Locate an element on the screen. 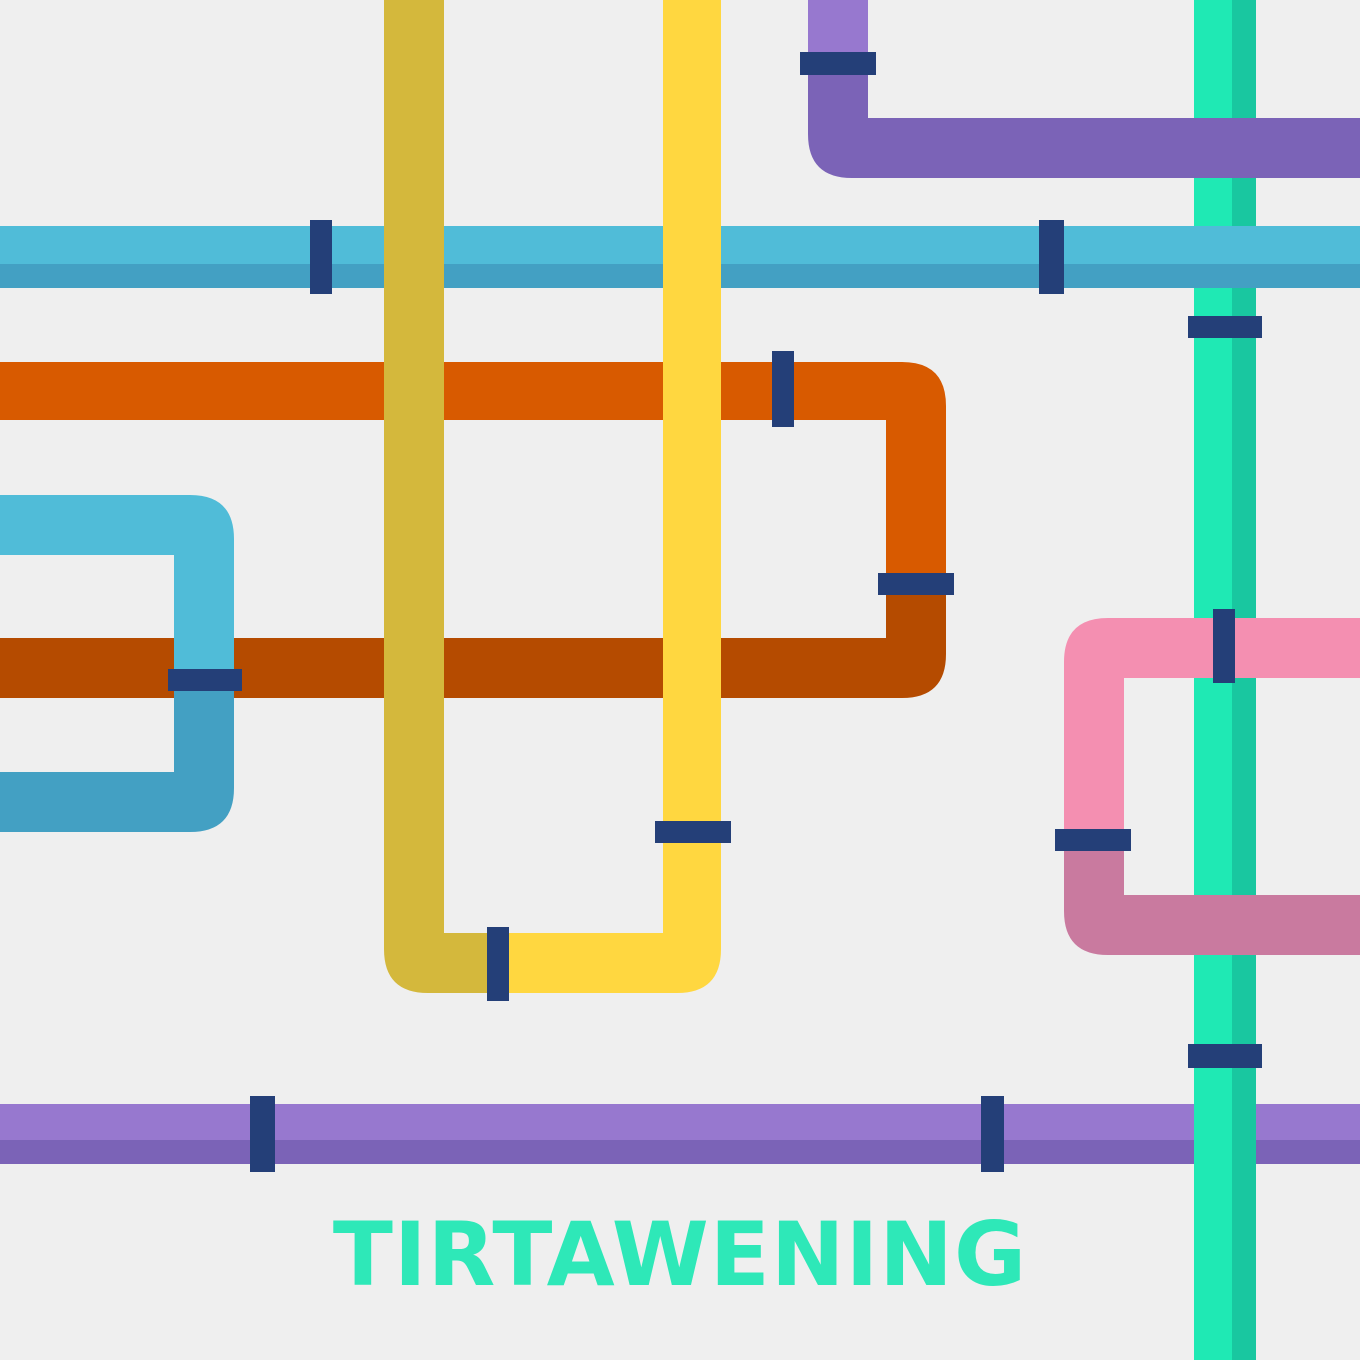 The height and width of the screenshot is (1360, 1360). pink-pipe-upper is located at coordinates (1212, 730).